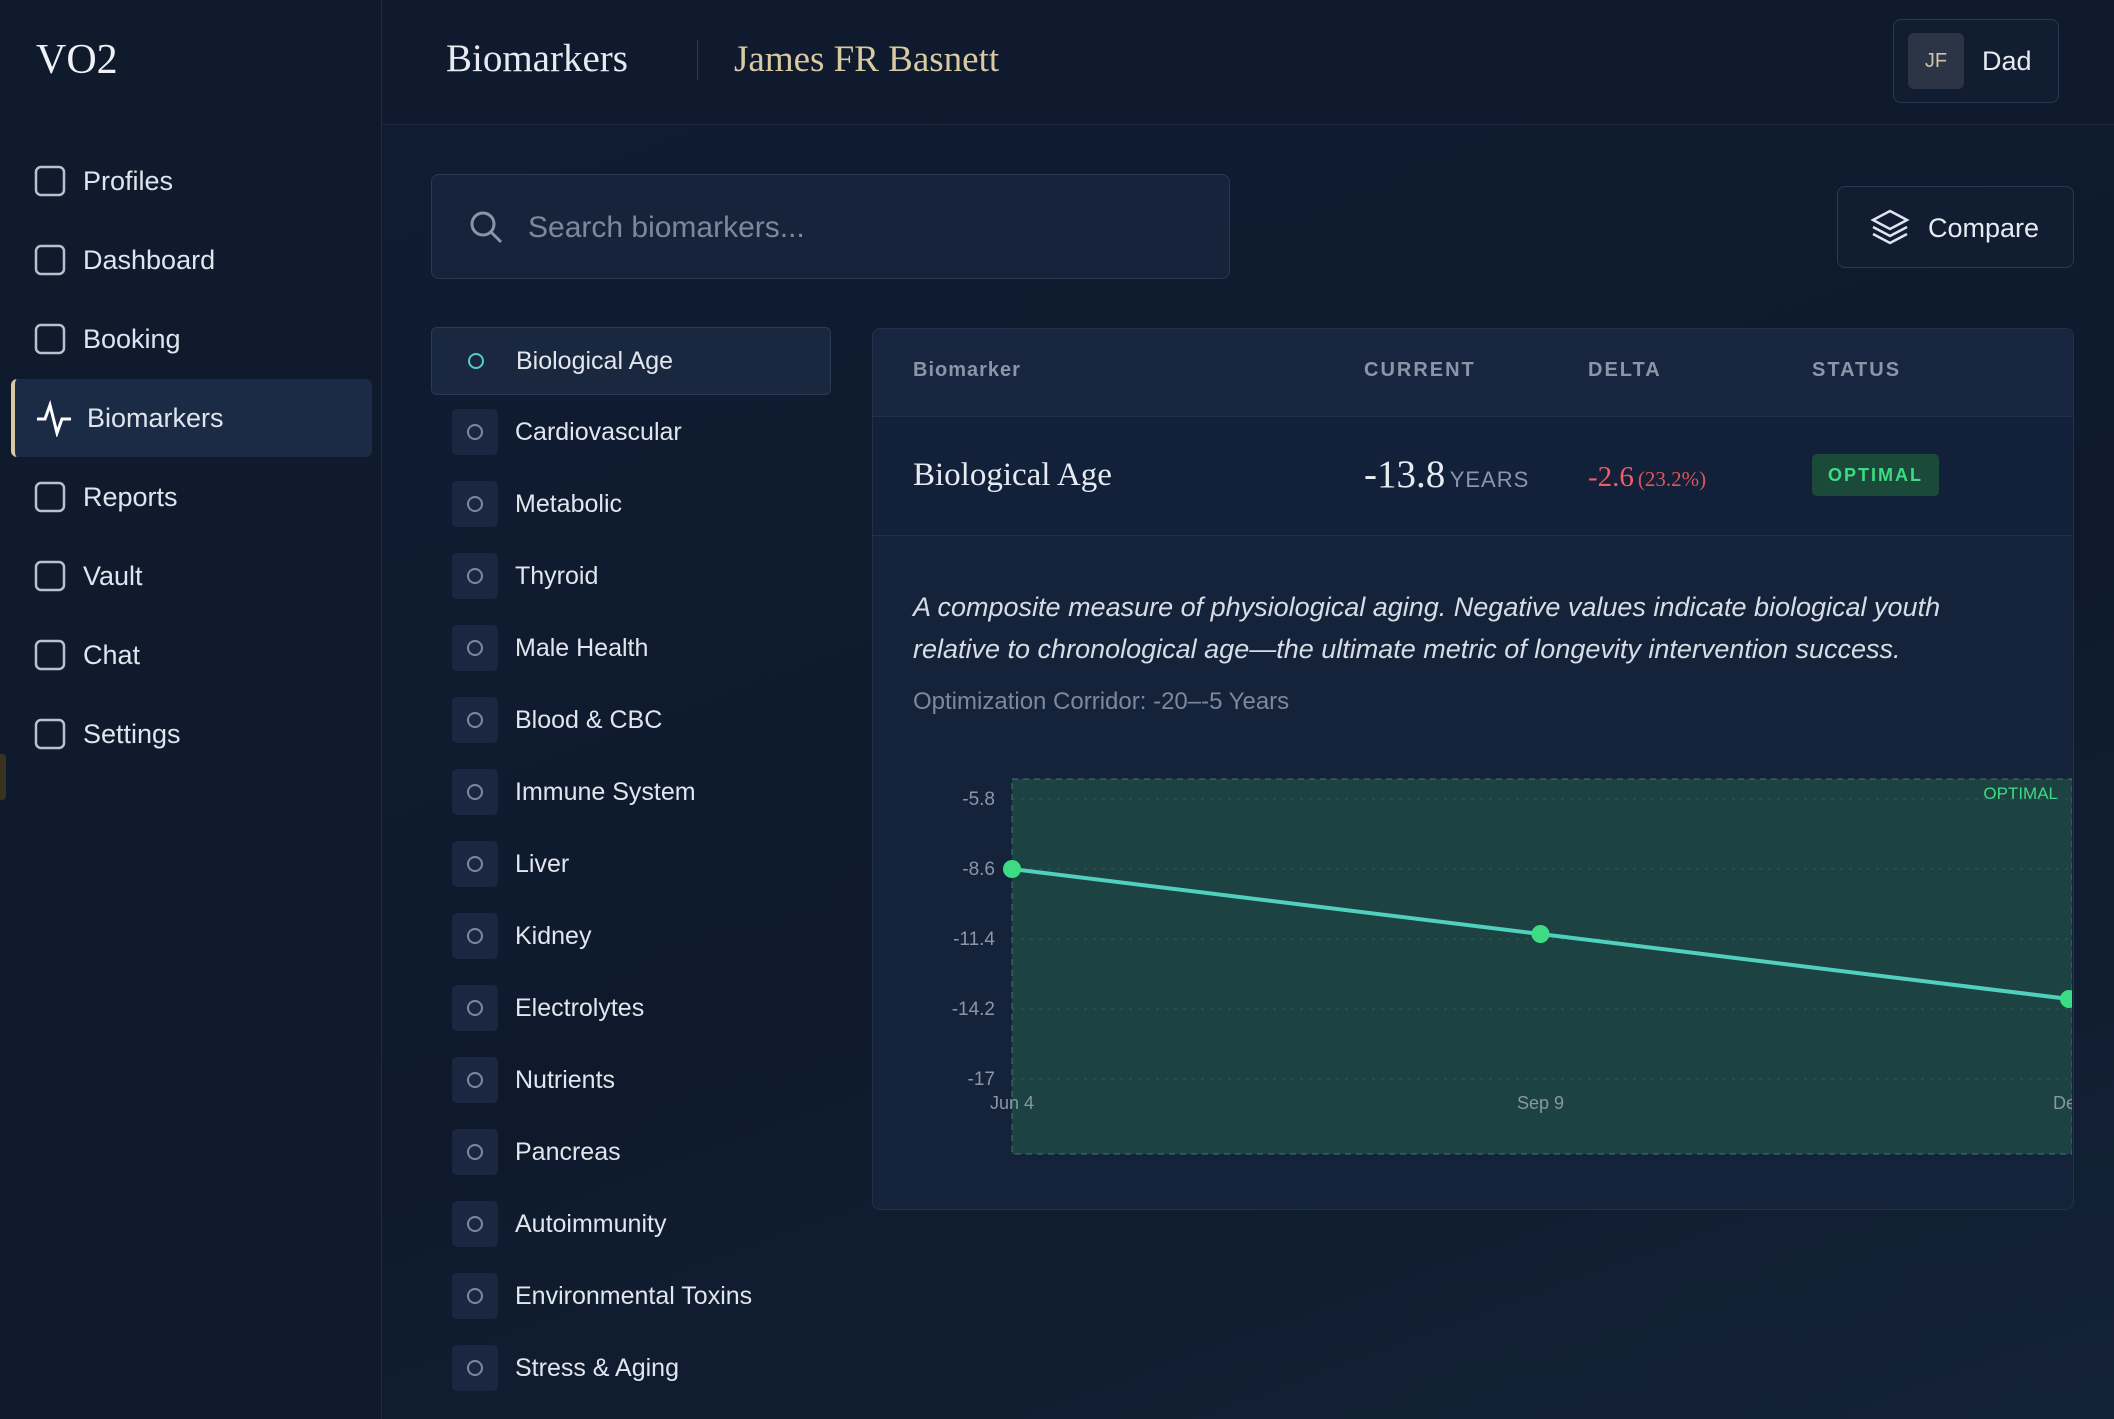 The image size is (2114, 1419). Describe the element at coordinates (189, 260) in the screenshot. I see `nav-item: Dashboard` at that location.